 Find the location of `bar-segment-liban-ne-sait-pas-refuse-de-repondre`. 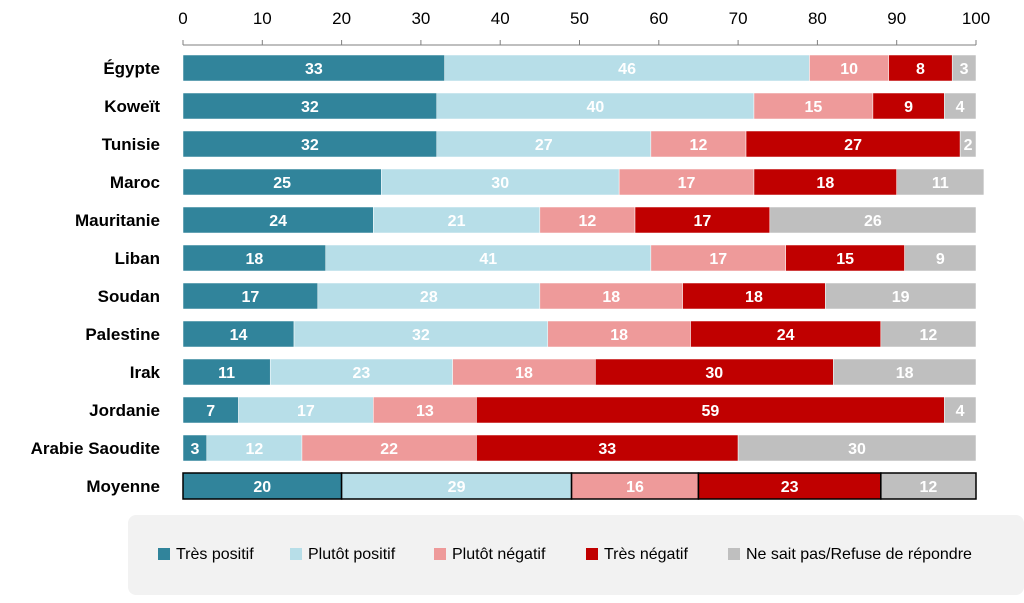

bar-segment-liban-ne-sait-pas-refuse-de-repondre is located at coordinates (940, 258).